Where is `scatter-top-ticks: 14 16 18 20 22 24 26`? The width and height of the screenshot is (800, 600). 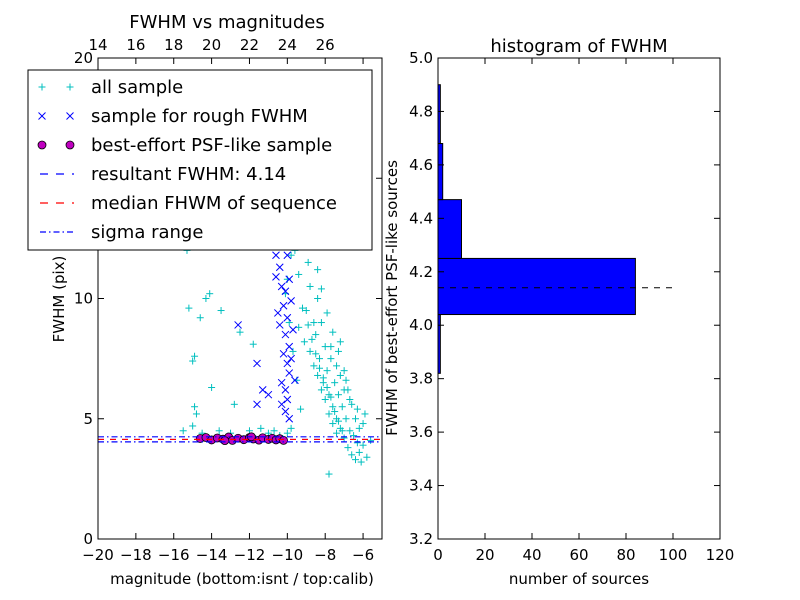 scatter-top-ticks: 14 16 18 20 22 24 26 is located at coordinates (211, 45).